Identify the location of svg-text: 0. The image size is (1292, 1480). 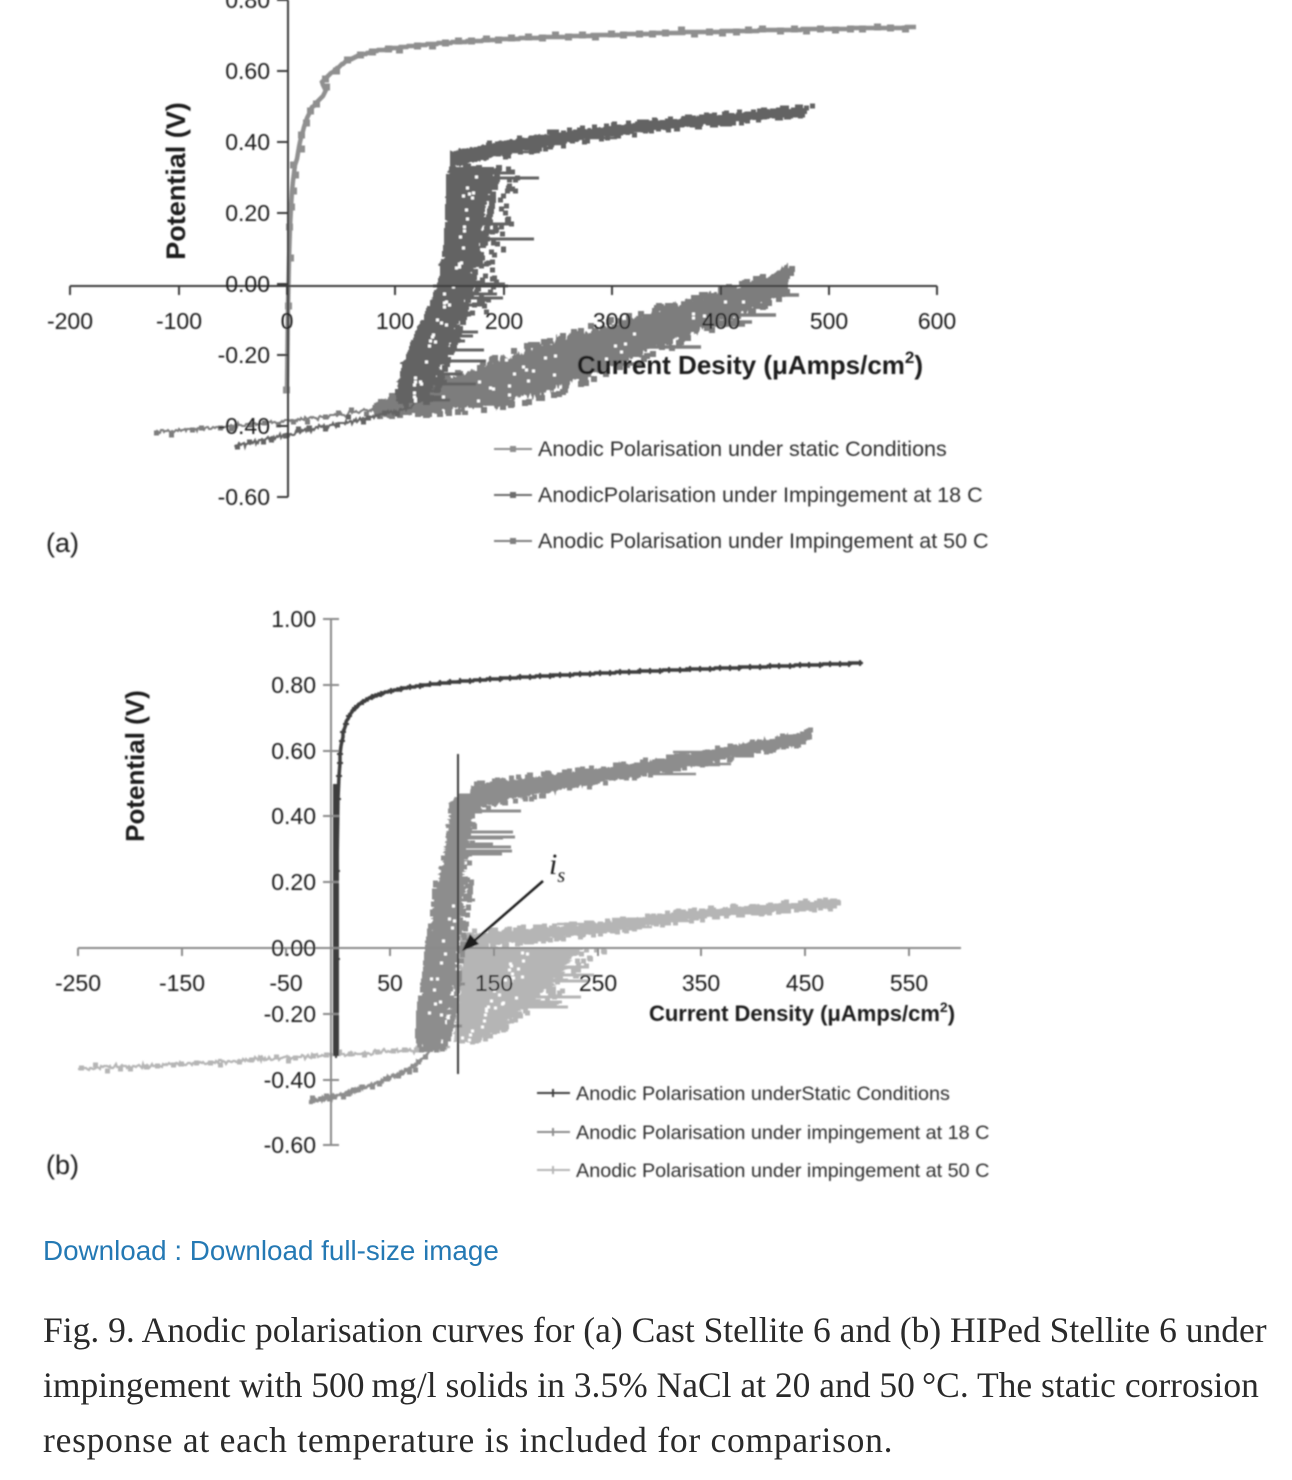
(287, 321).